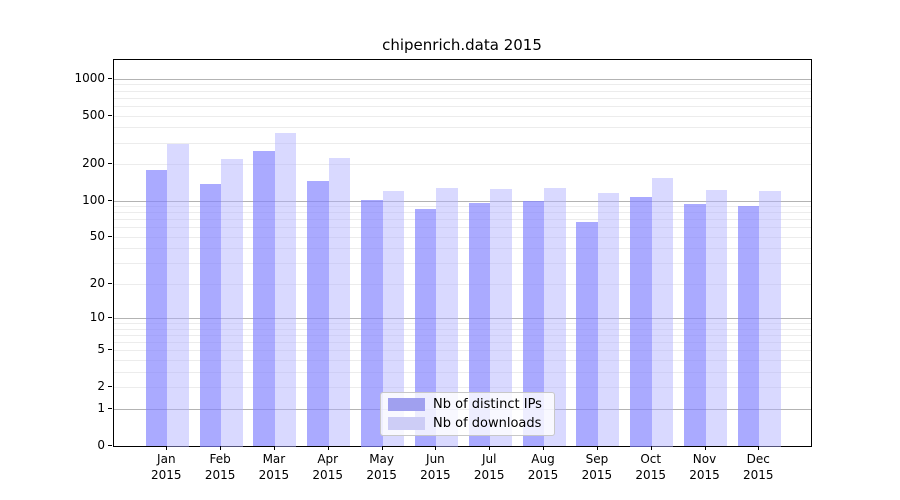 This screenshot has width=900, height=500. I want to click on y-tick-label-0: 0, so click(101, 444).